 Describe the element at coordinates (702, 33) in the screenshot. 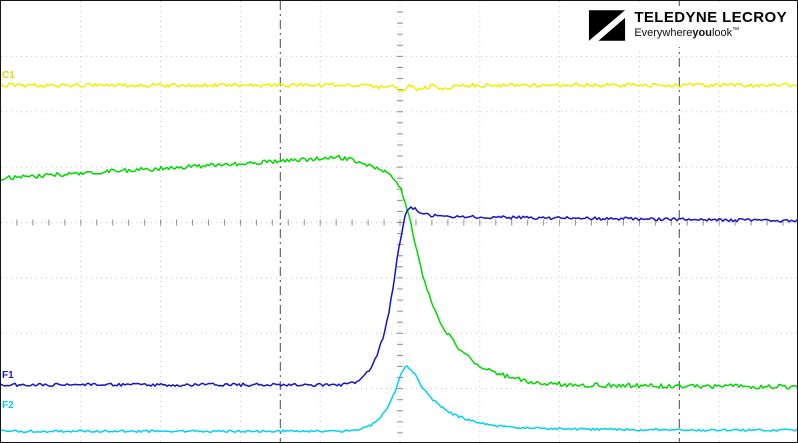

I see `tagline-bold: you` at that location.